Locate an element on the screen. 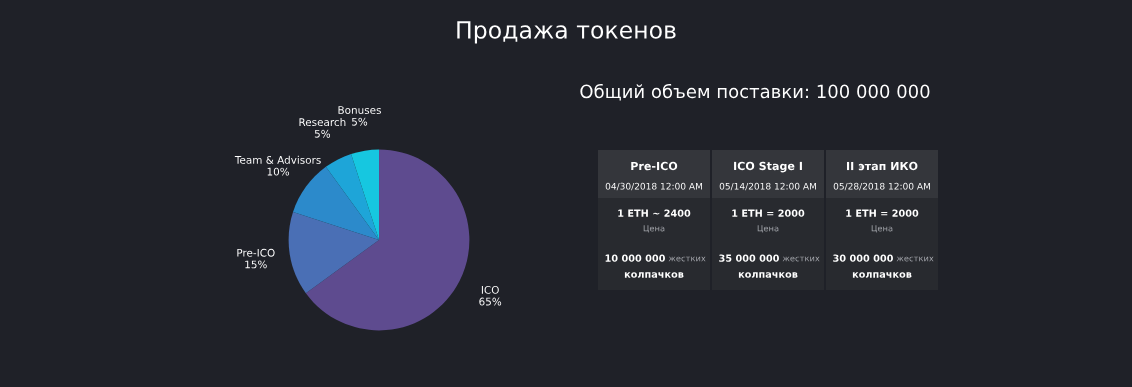  text: 05/28/2018 12:00 AM is located at coordinates (881, 186).